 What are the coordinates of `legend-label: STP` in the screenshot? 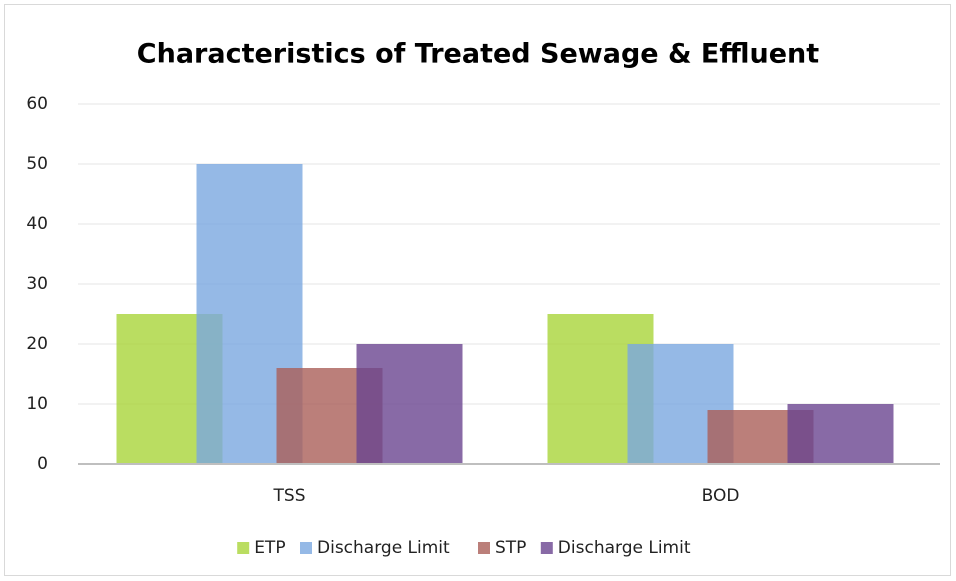 It's located at (510, 548).